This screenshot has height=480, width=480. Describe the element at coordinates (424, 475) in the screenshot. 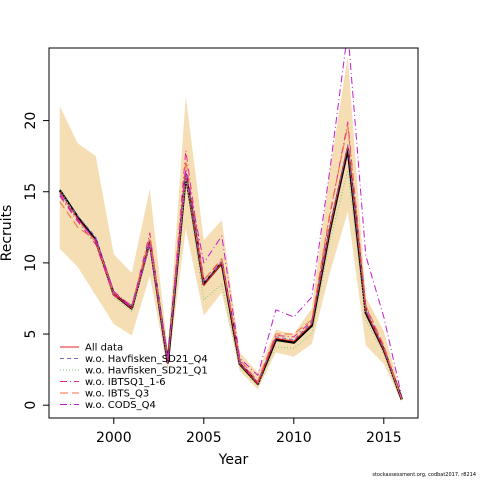

I see `source-caption: stockassessment.org, codbat2017, r8214` at that location.